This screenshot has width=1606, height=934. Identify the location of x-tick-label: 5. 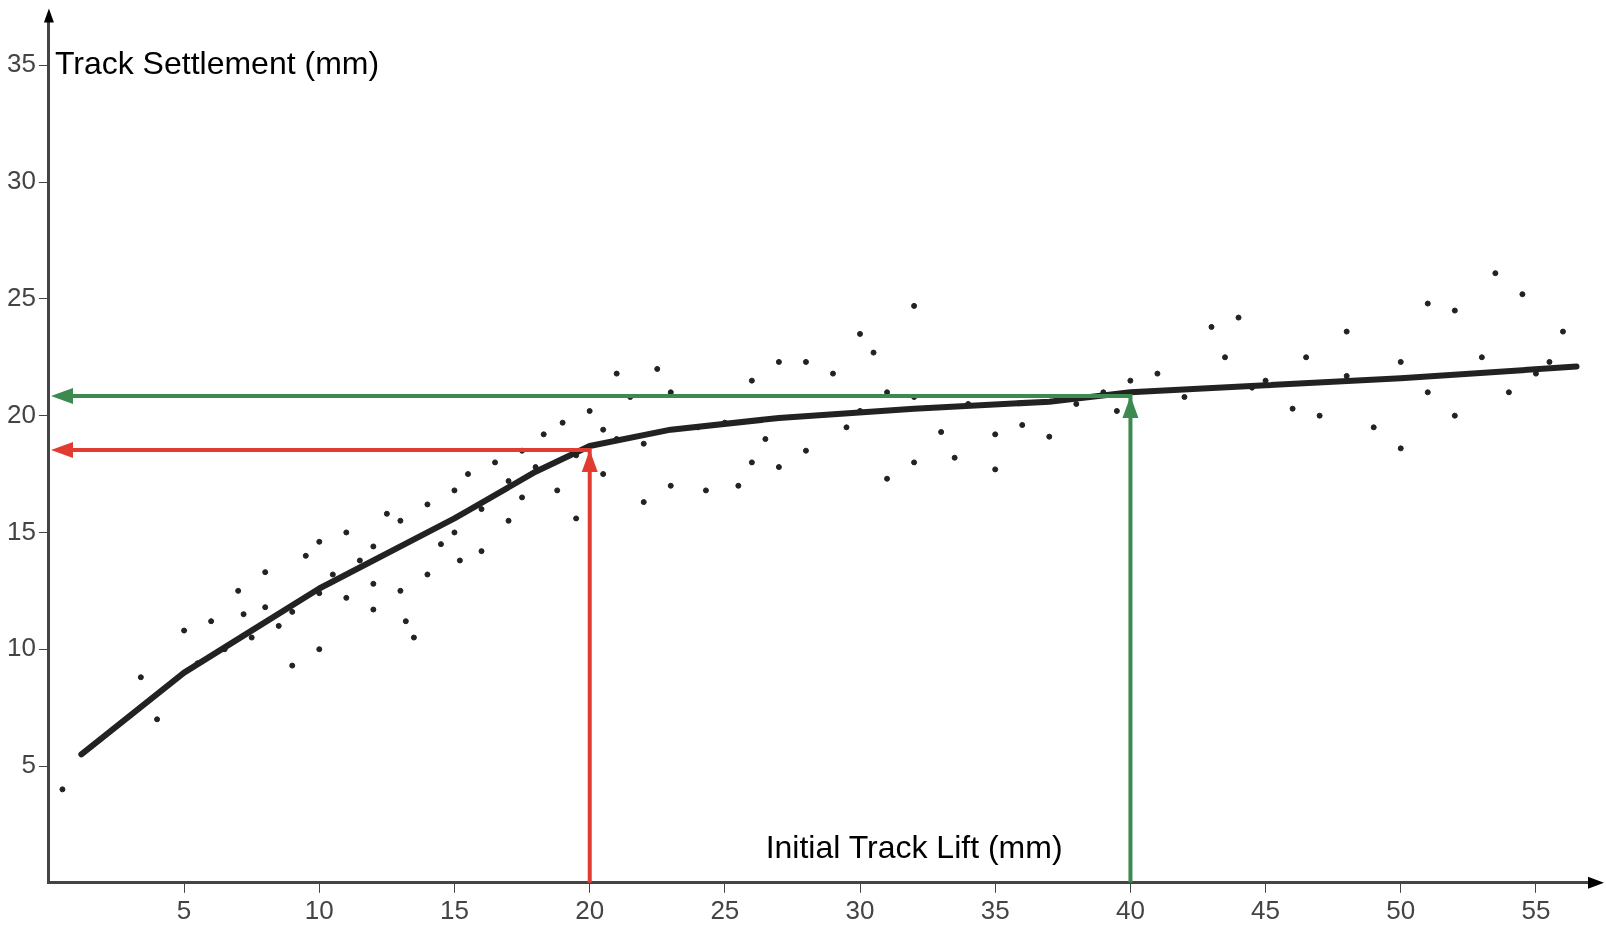
(184, 909).